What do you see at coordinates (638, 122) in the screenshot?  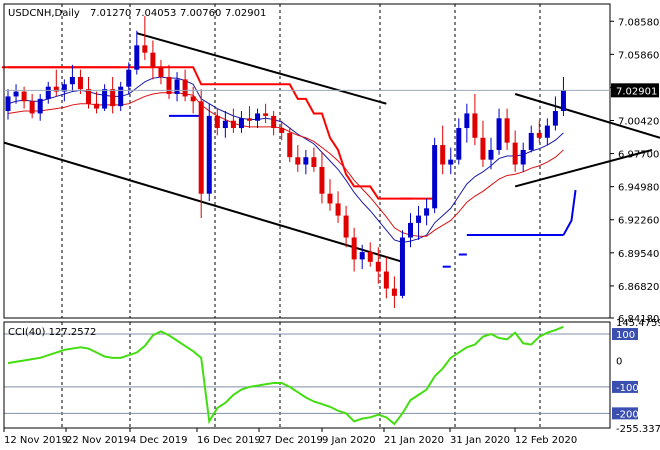 I see `price-tick-label-3: 7.00420` at bounding box center [638, 122].